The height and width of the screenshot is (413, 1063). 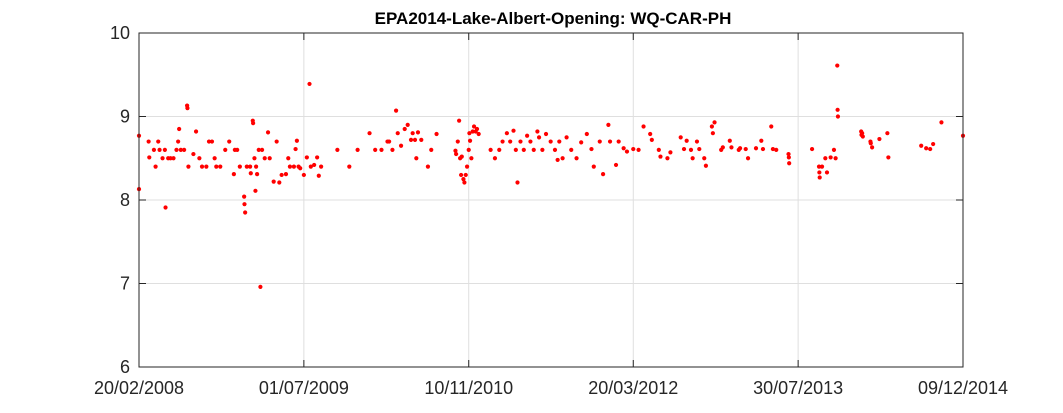 I want to click on x-tick-label: 10/11/2010, so click(x=468, y=388).